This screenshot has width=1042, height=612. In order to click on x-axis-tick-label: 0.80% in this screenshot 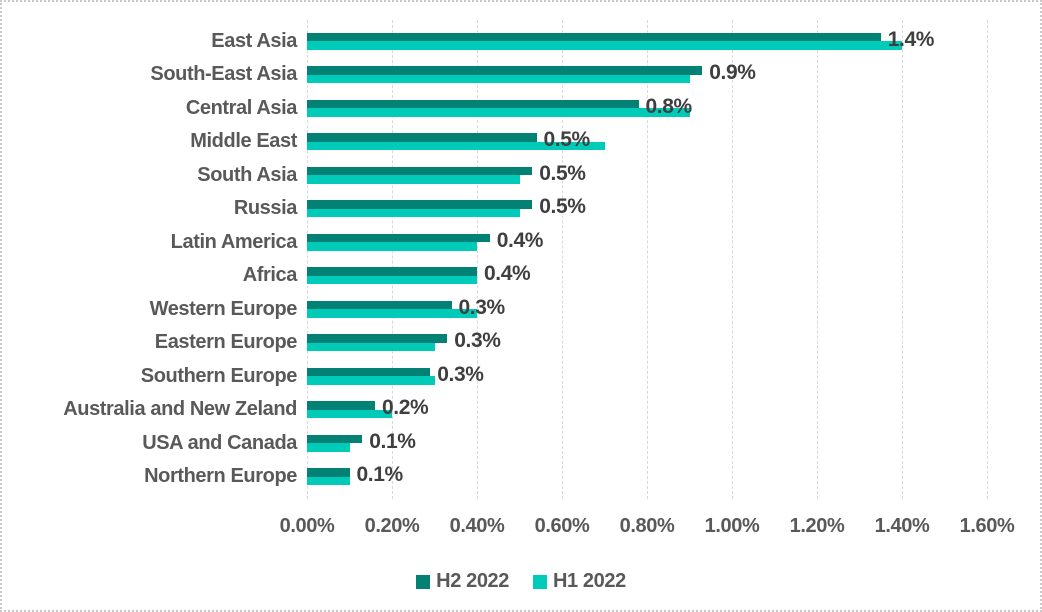, I will do `click(647, 526)`.